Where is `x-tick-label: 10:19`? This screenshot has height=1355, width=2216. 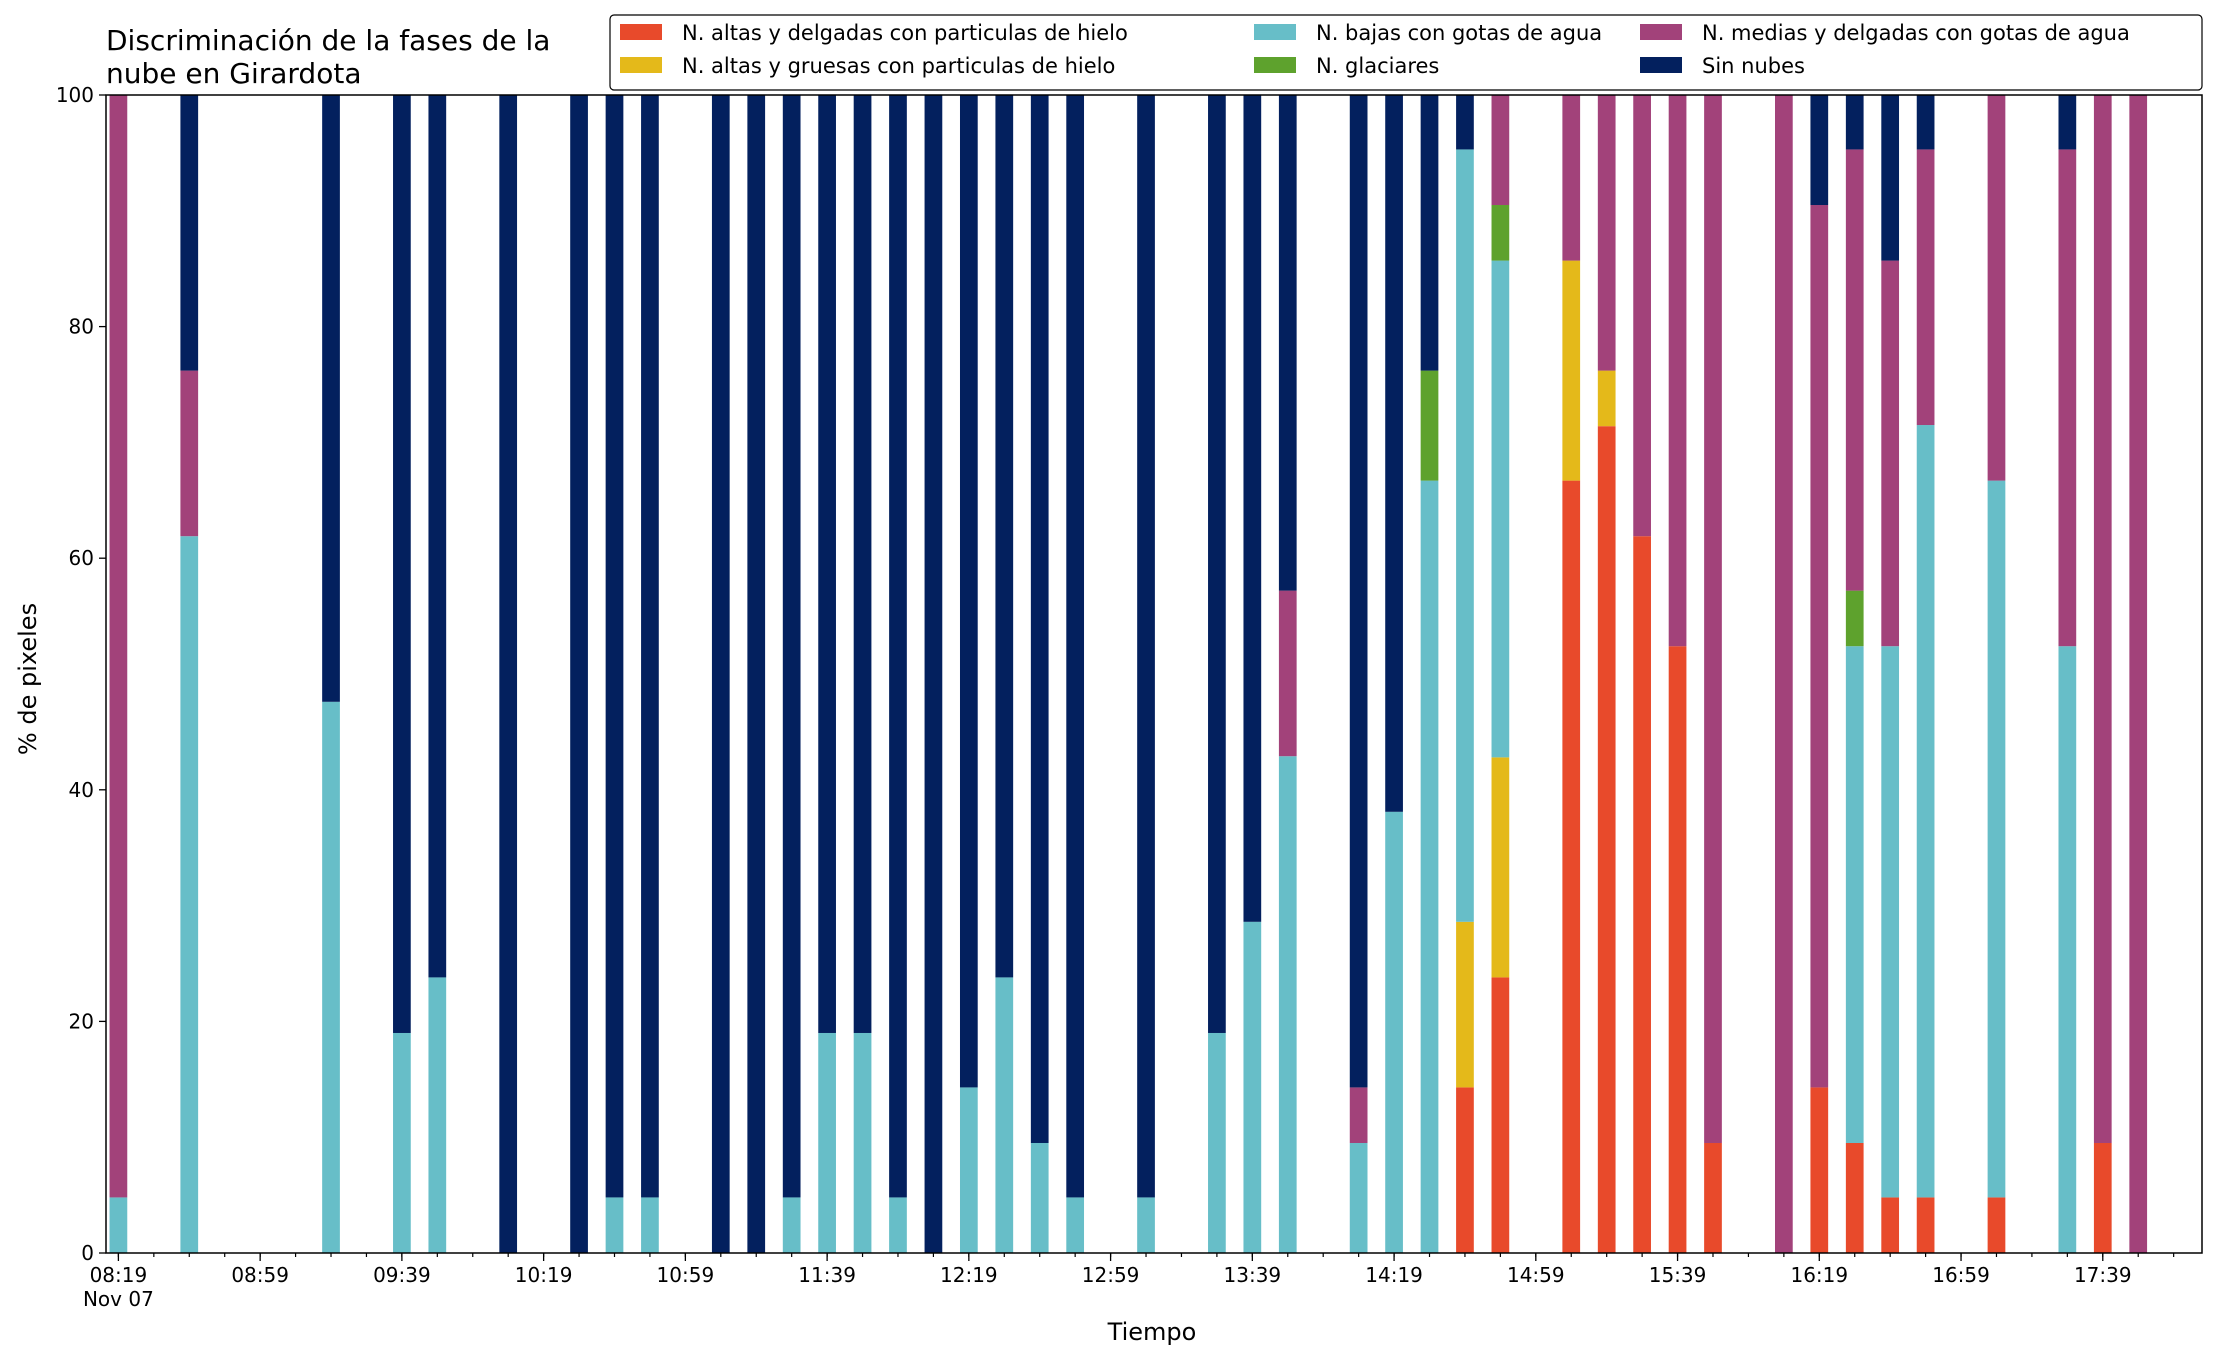 x-tick-label: 10:19 is located at coordinates (544, 1275).